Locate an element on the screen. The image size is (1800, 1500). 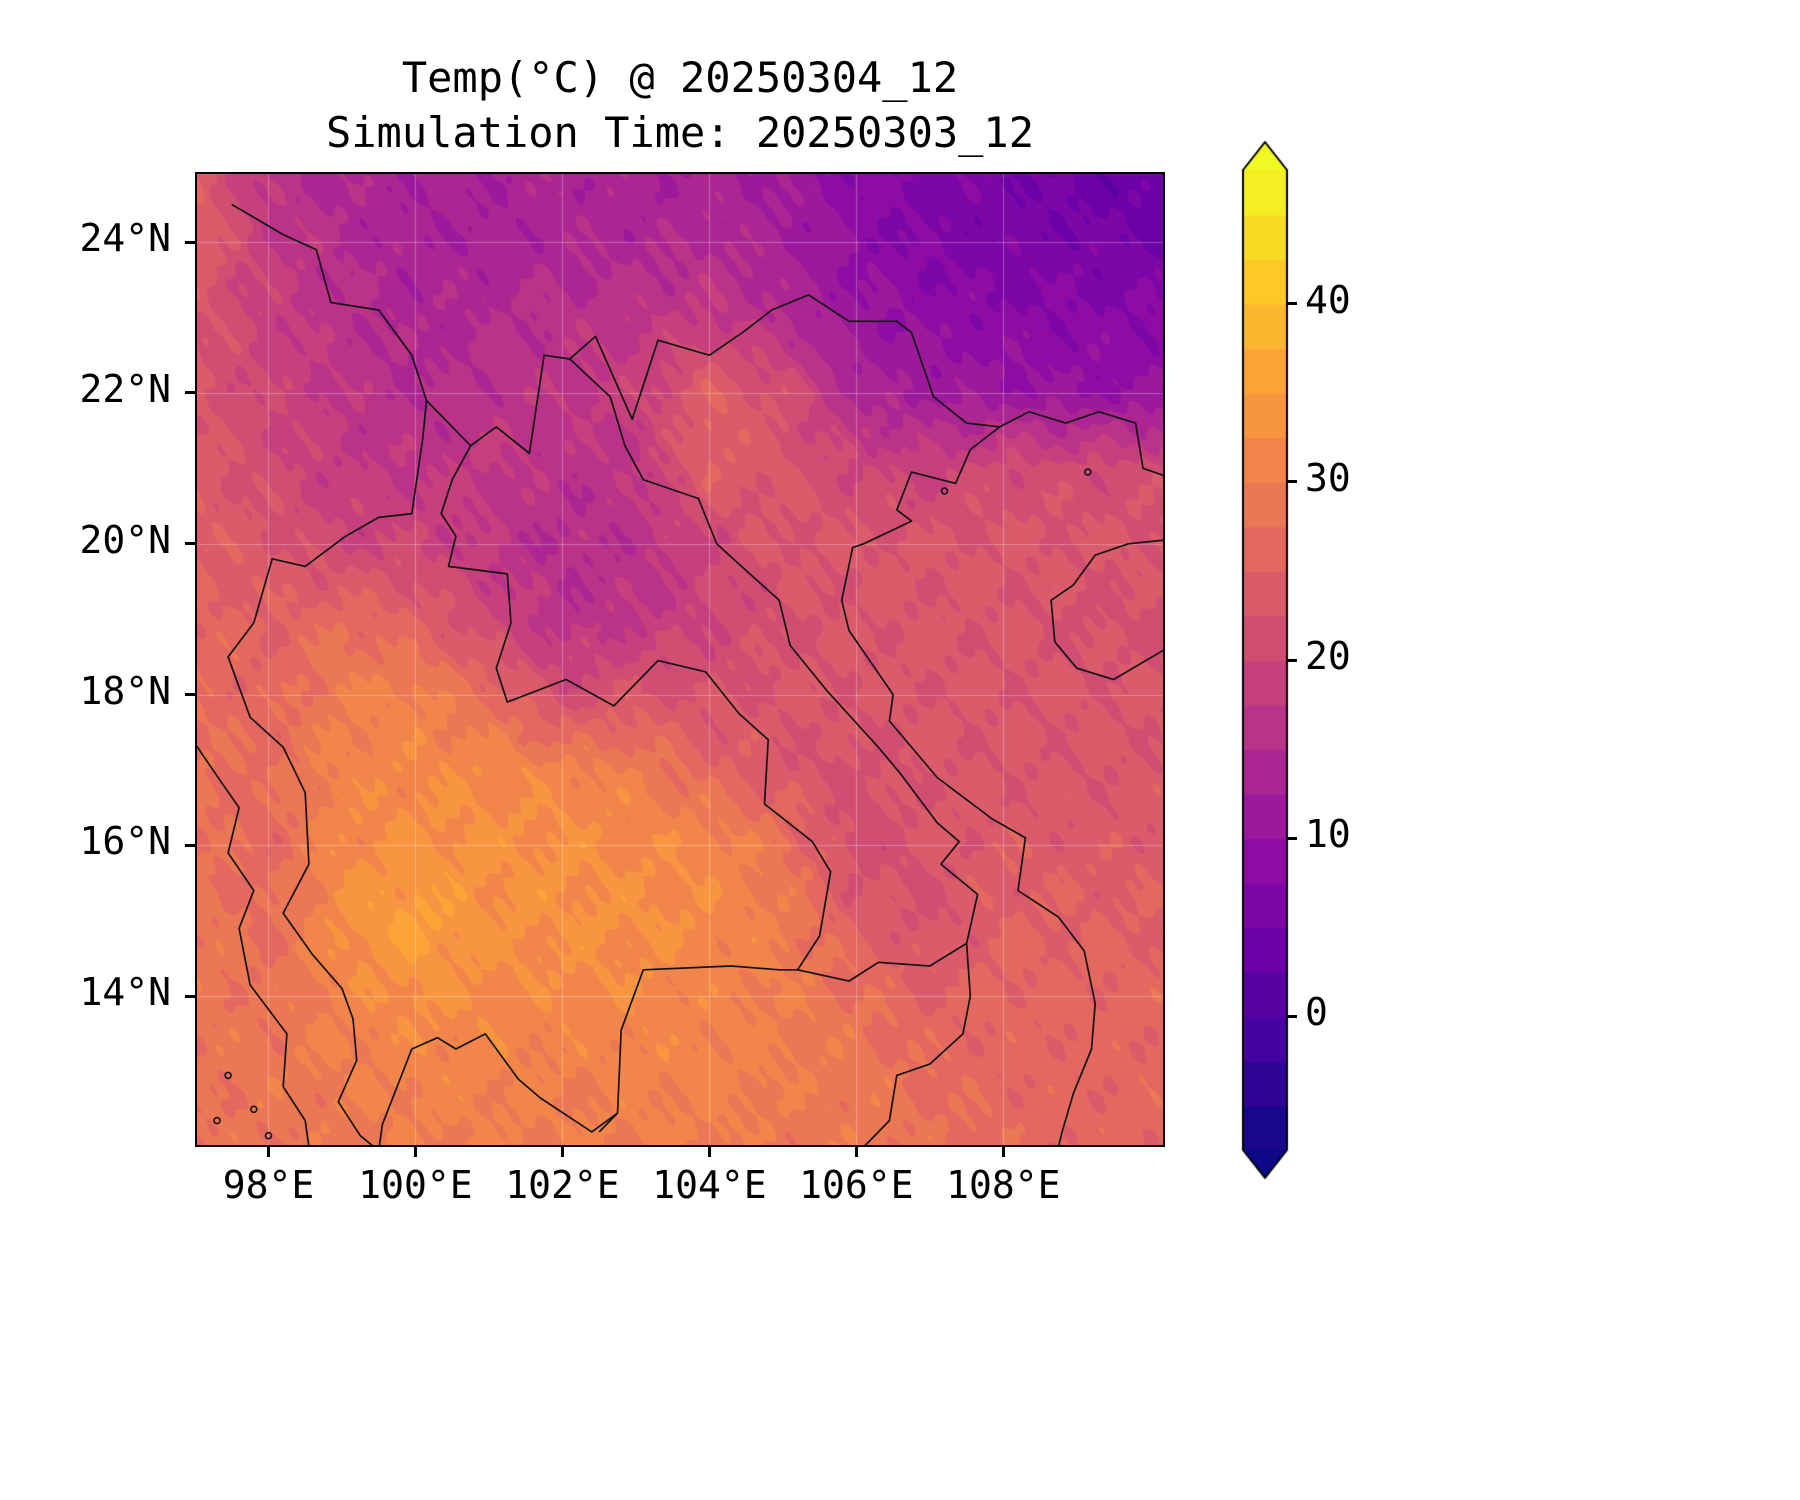
title-line-1: Temp(°C) @ 20250304_12 is located at coordinates (680, 77).